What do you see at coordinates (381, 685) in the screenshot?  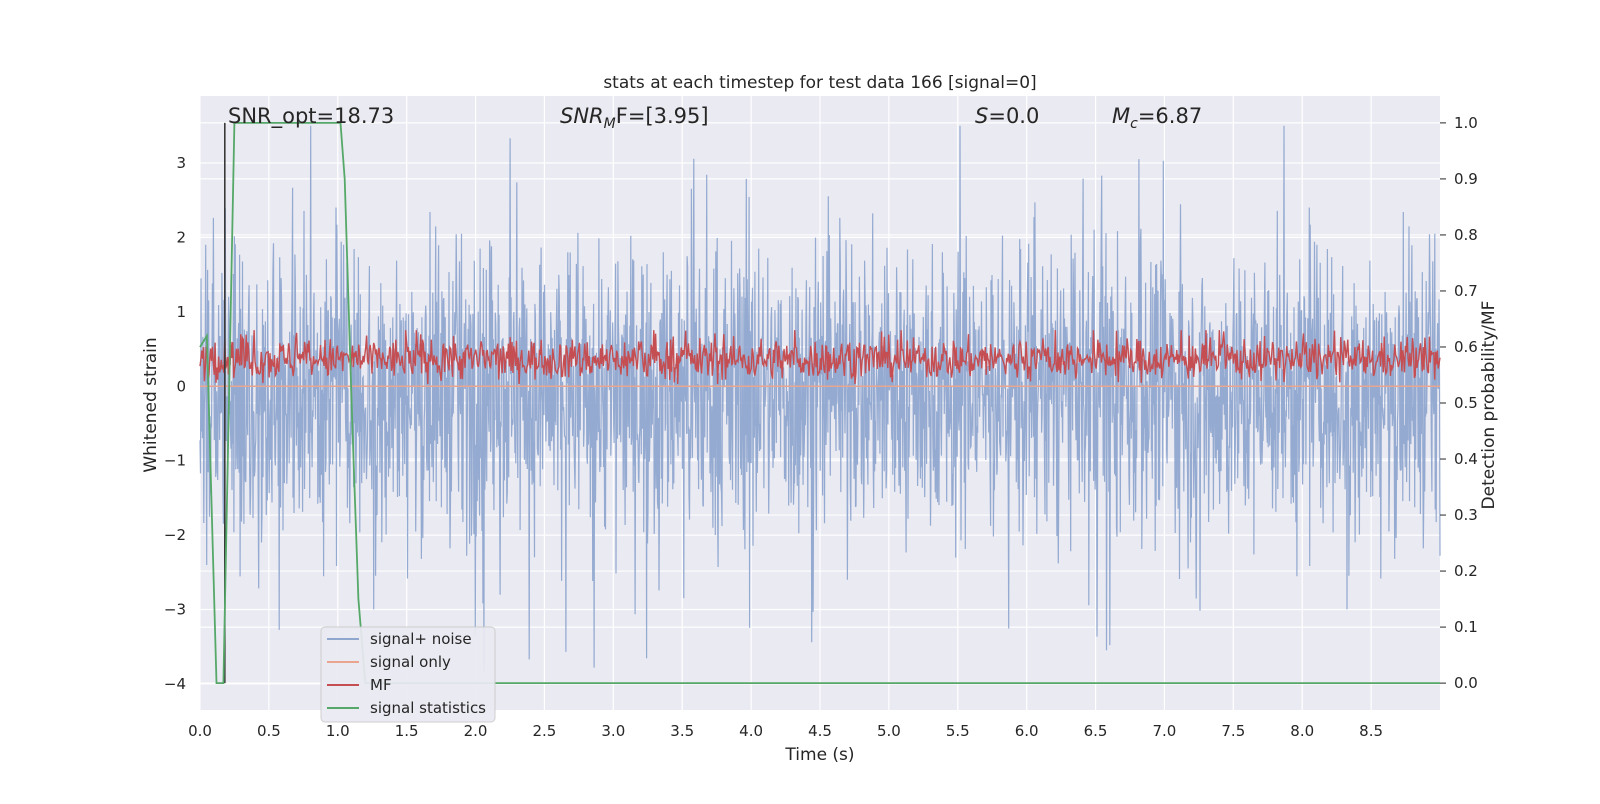 I see `legend-label-mf: MF` at bounding box center [381, 685].